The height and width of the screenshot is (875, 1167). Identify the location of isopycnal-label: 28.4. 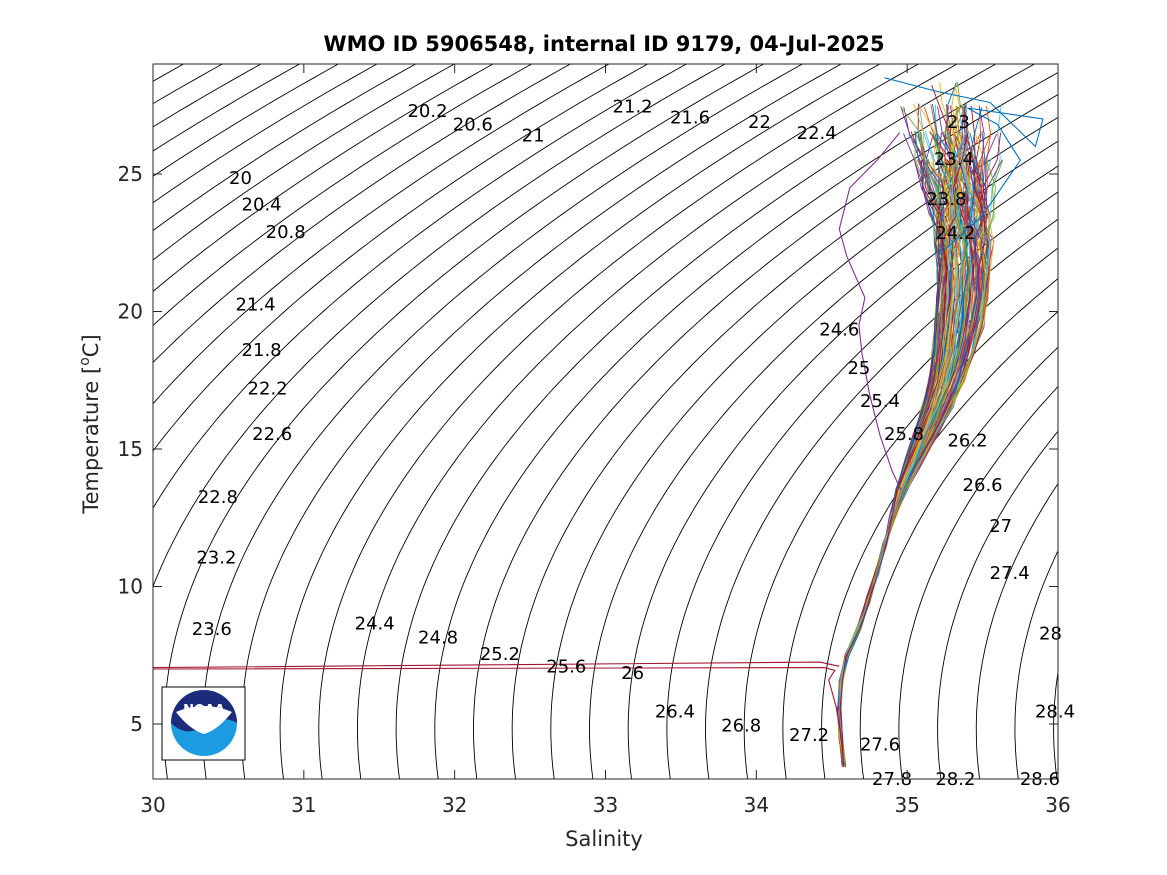
(1055, 712).